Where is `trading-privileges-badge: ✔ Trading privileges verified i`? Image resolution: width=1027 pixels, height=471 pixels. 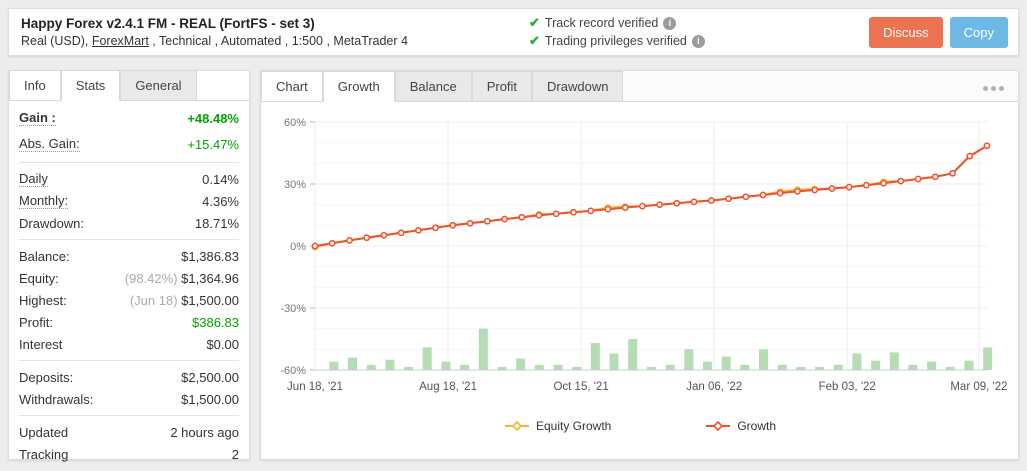 trading-privileges-badge: ✔ Trading privileges verified i is located at coordinates (699, 41).